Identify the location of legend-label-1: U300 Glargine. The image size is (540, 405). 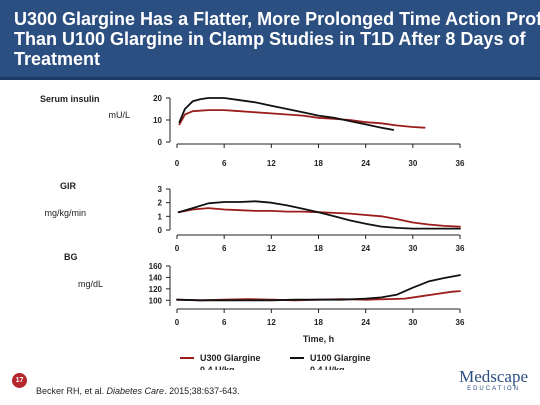
(230, 358).